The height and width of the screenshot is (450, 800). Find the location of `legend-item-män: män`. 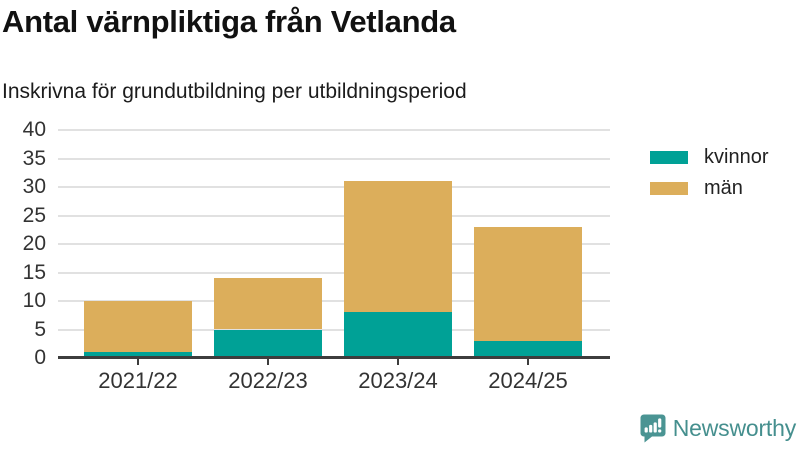

legend-item-män: män is located at coordinates (709, 188).